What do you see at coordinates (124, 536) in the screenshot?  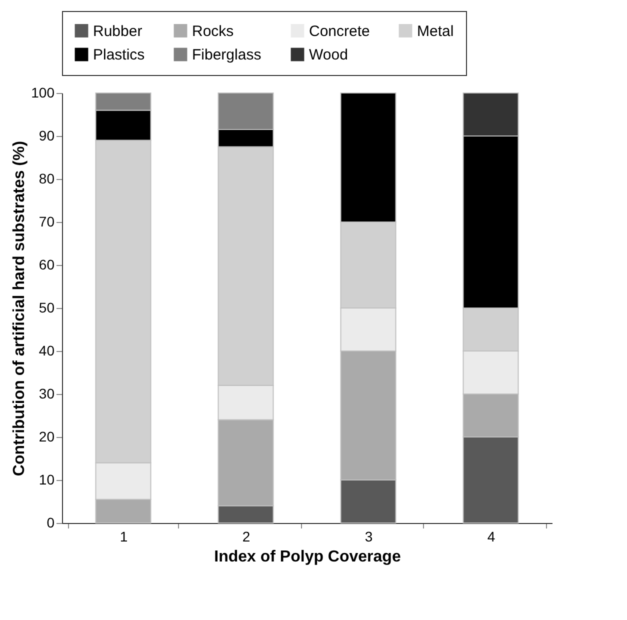 I see `x-tick-label: 1` at bounding box center [124, 536].